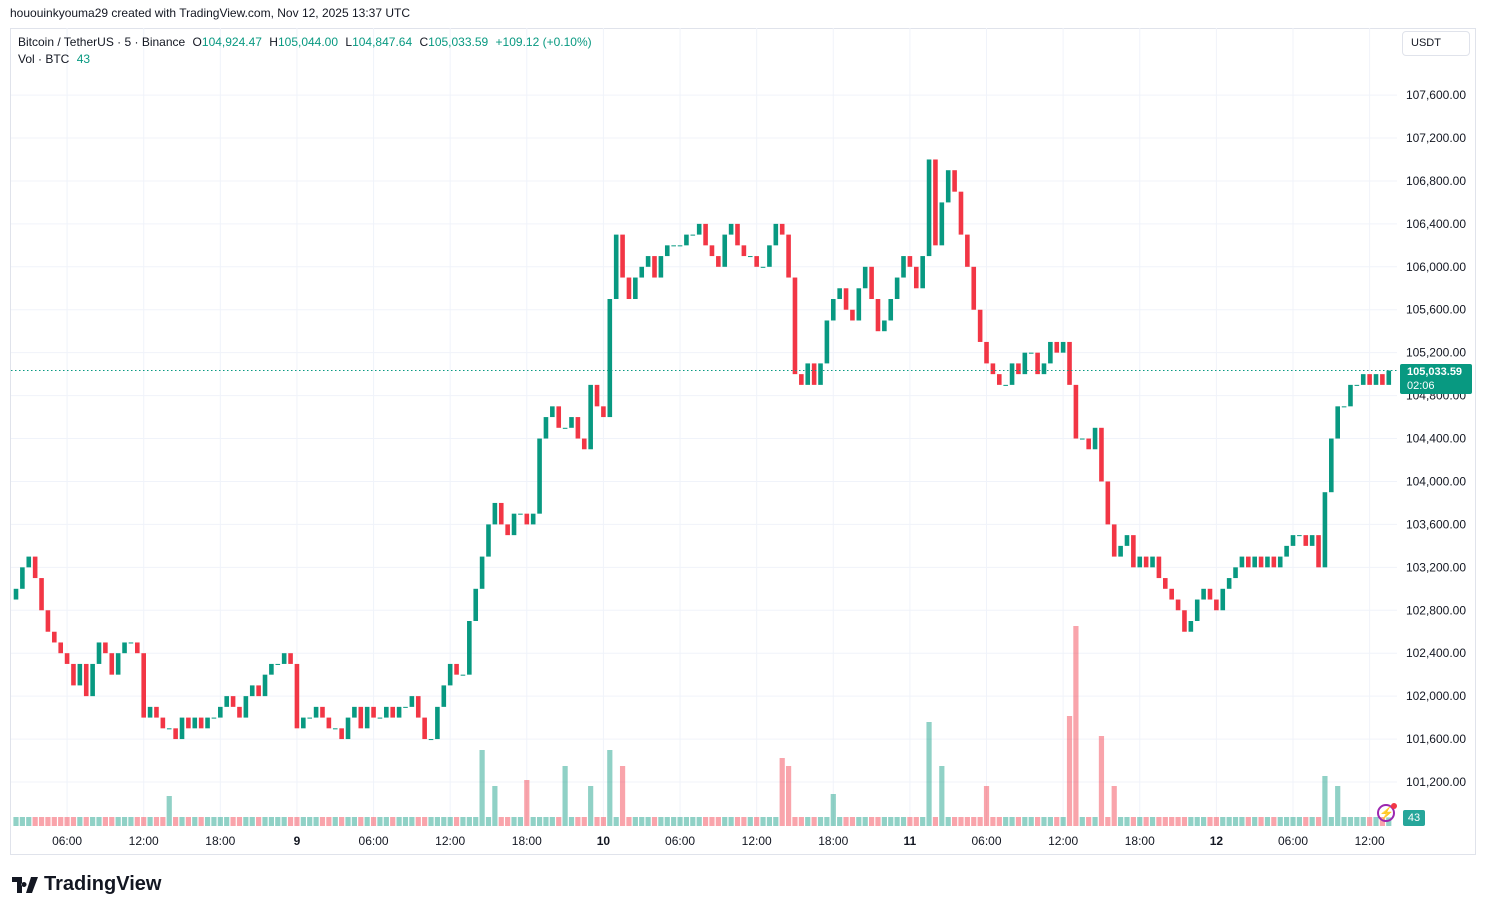 The width and height of the screenshot is (1486, 915). Describe the element at coordinates (44, 59) in the screenshot. I see `volume-legend-label: Vol · BTC` at that location.